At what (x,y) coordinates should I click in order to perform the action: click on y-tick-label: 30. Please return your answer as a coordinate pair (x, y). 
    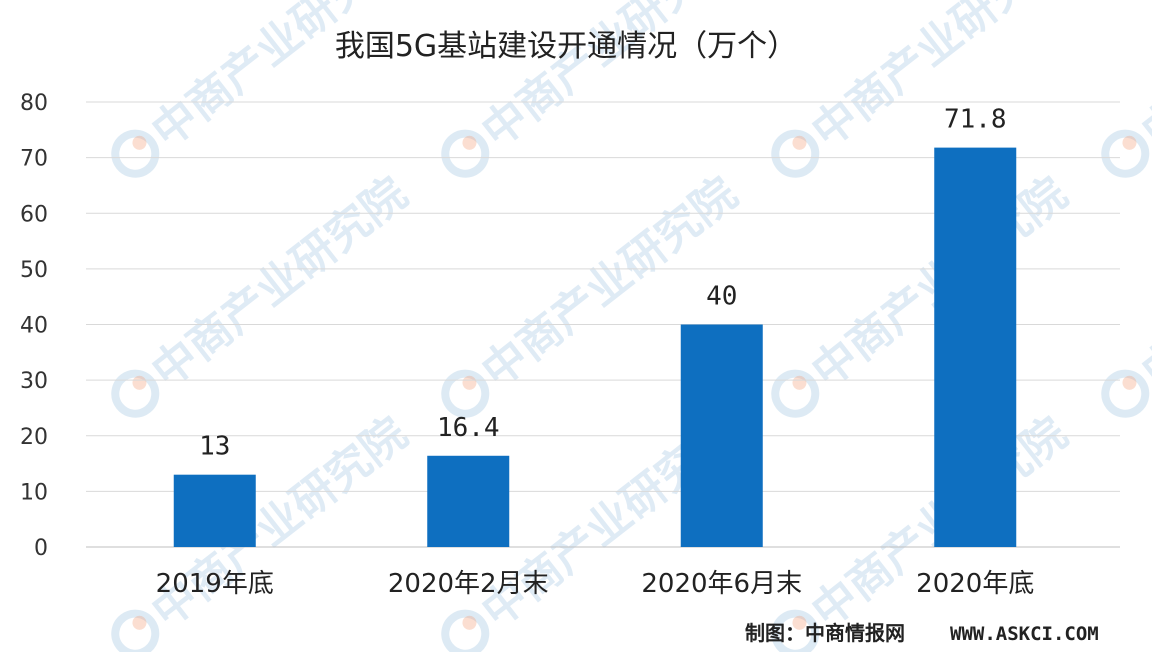
    Looking at the image, I should click on (34, 381).